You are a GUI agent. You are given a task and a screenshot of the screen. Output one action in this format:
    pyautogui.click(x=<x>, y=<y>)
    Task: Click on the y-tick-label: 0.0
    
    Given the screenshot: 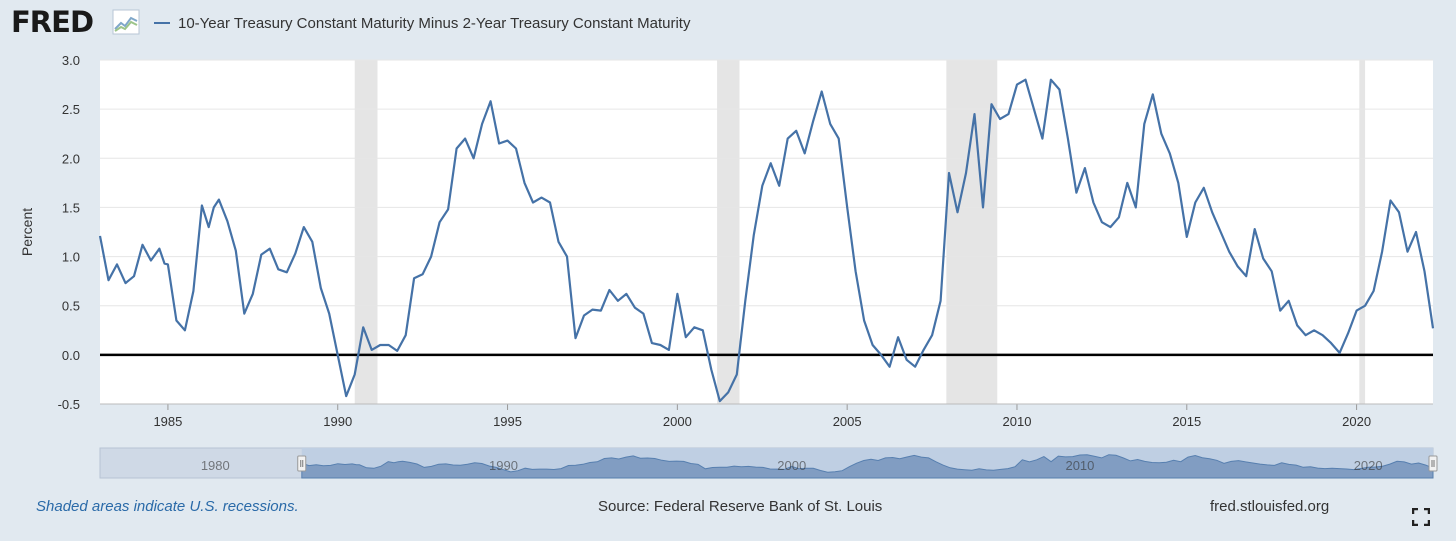 What is the action you would take?
    pyautogui.click(x=71, y=355)
    